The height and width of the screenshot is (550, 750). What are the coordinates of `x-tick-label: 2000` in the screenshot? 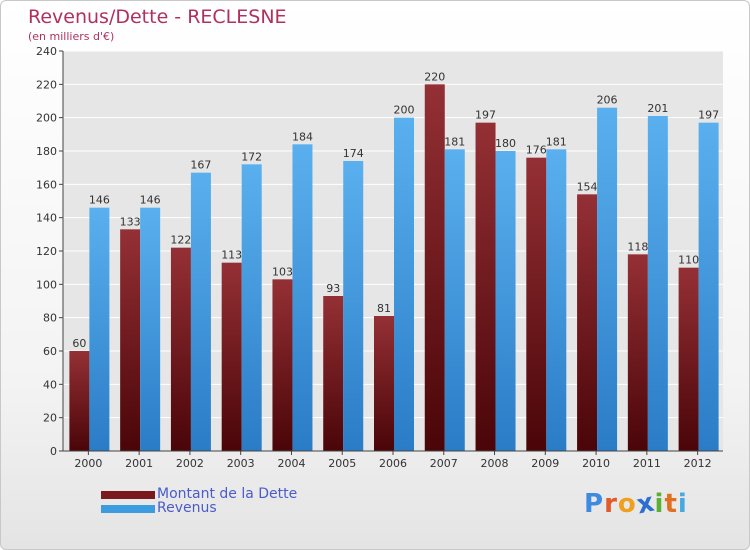 It's located at (88, 463).